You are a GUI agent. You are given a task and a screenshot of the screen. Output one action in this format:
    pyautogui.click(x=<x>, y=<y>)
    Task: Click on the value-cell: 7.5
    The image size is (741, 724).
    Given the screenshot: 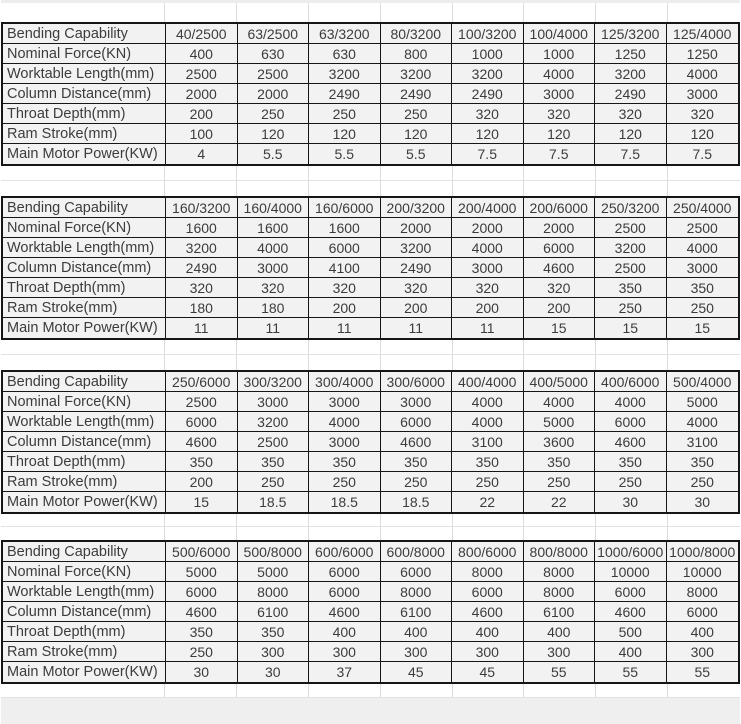 What is the action you would take?
    pyautogui.click(x=702, y=154)
    